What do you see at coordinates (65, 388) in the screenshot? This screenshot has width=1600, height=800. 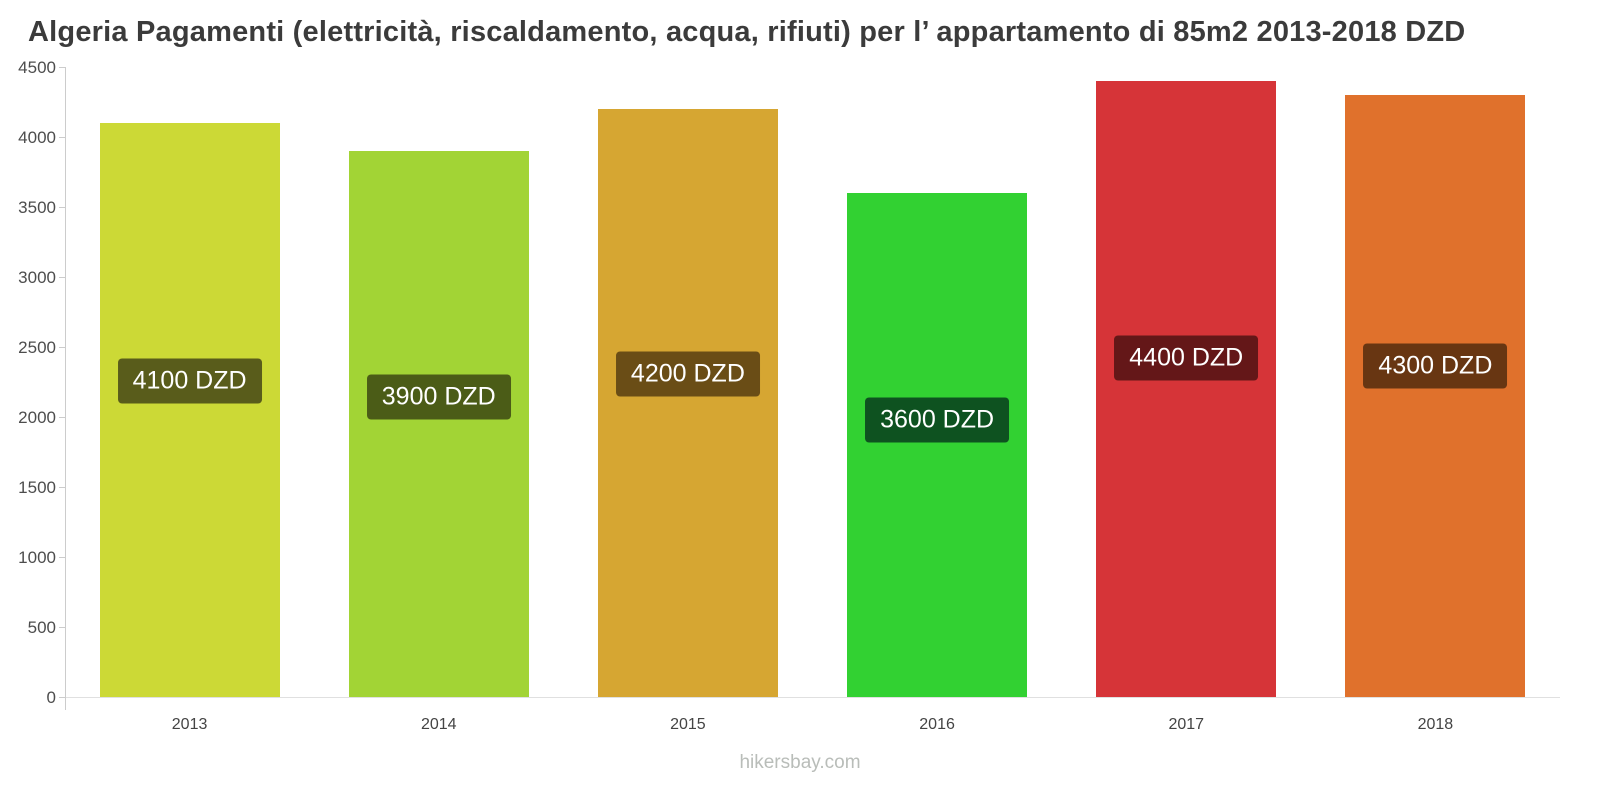 I see `y-axis-line` at bounding box center [65, 388].